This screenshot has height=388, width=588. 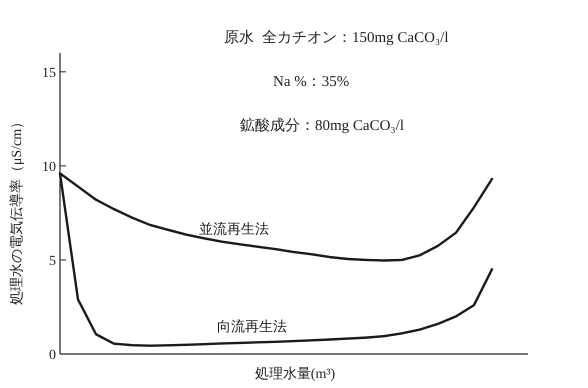 What do you see at coordinates (49, 73) in the screenshot?
I see `y-tick-label: 15` at bounding box center [49, 73].